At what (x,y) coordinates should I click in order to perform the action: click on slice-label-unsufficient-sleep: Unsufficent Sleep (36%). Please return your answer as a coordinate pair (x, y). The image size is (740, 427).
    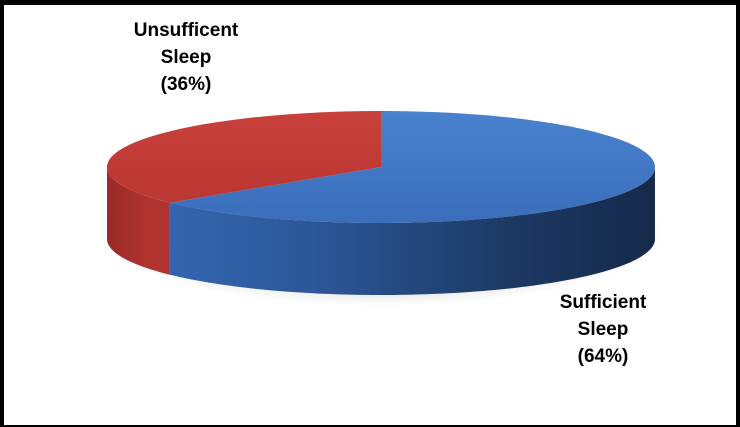
    Looking at the image, I should click on (186, 57).